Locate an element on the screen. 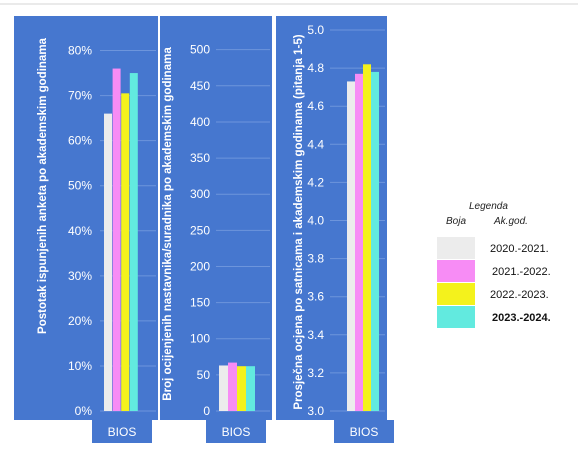 This screenshot has height=457, width=578. y-tick-label: 200 is located at coordinates (200, 266).